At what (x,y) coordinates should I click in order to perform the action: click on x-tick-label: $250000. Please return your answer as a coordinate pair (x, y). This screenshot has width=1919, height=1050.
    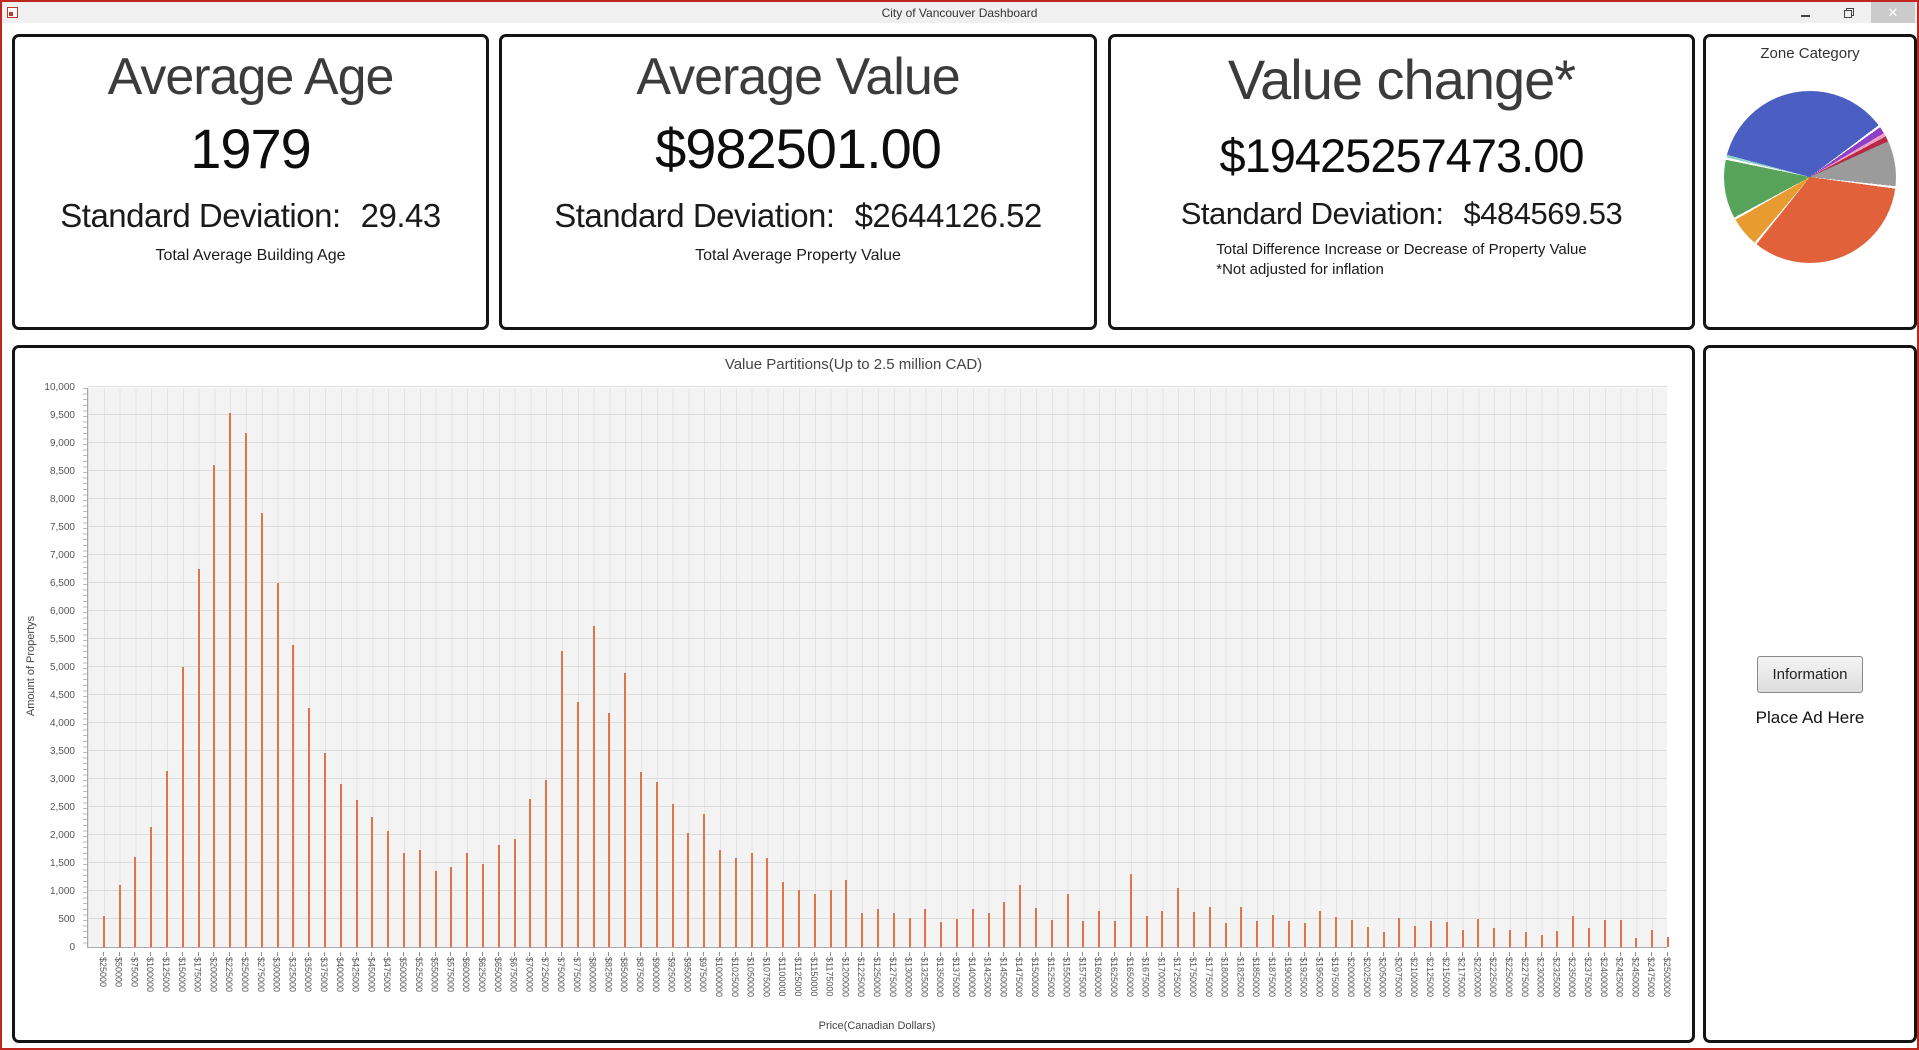
    Looking at the image, I should click on (245, 975).